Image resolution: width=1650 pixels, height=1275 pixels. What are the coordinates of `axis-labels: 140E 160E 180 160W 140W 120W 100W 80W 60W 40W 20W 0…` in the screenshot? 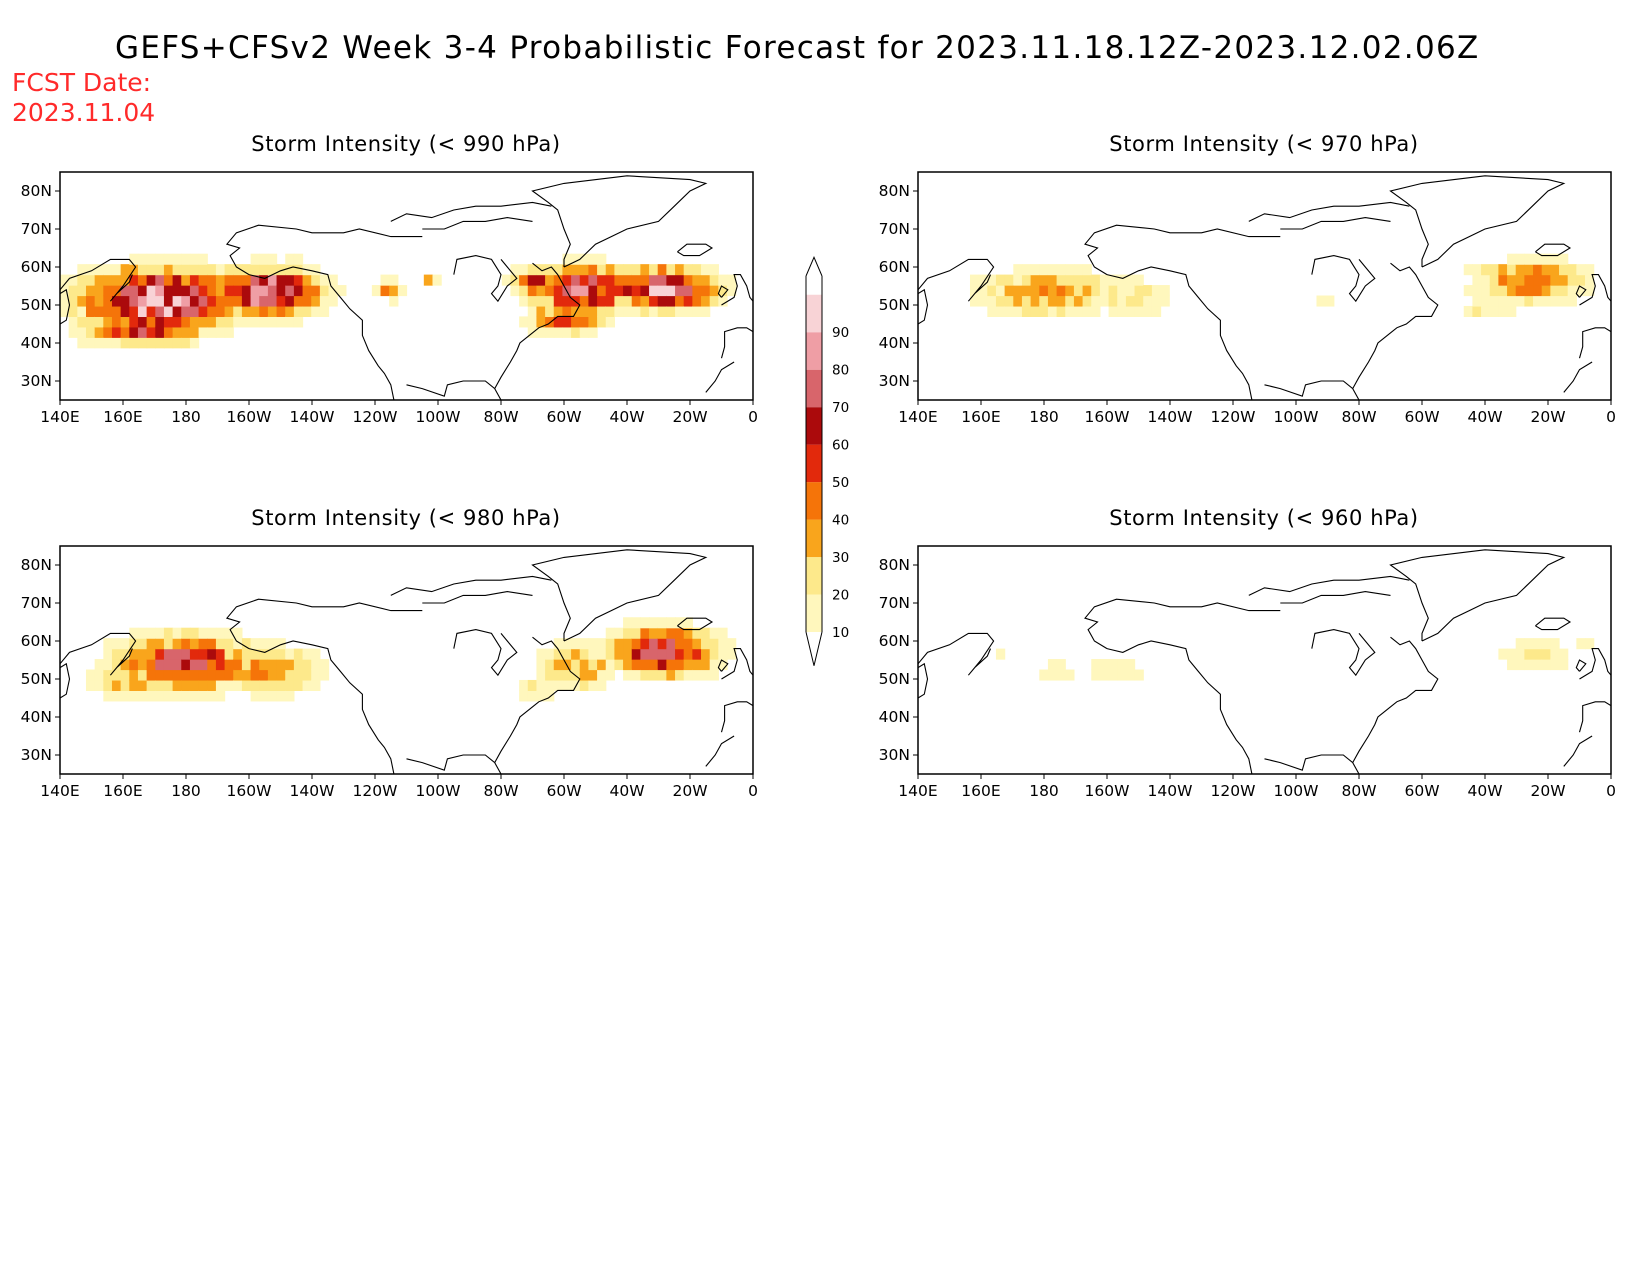 It's located at (389, 678).